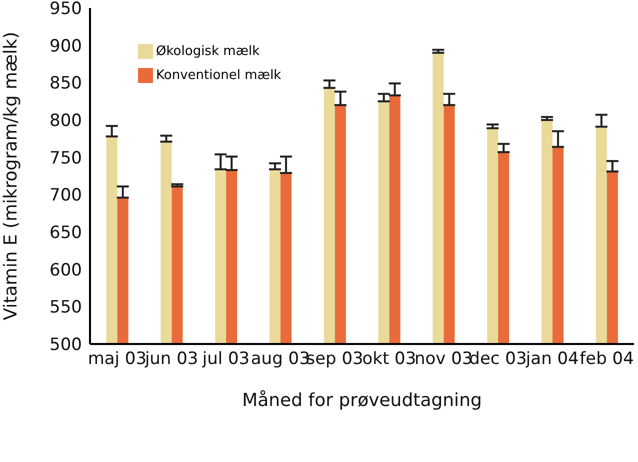  I want to click on legend-label: Økologisk mælk, so click(208, 51).